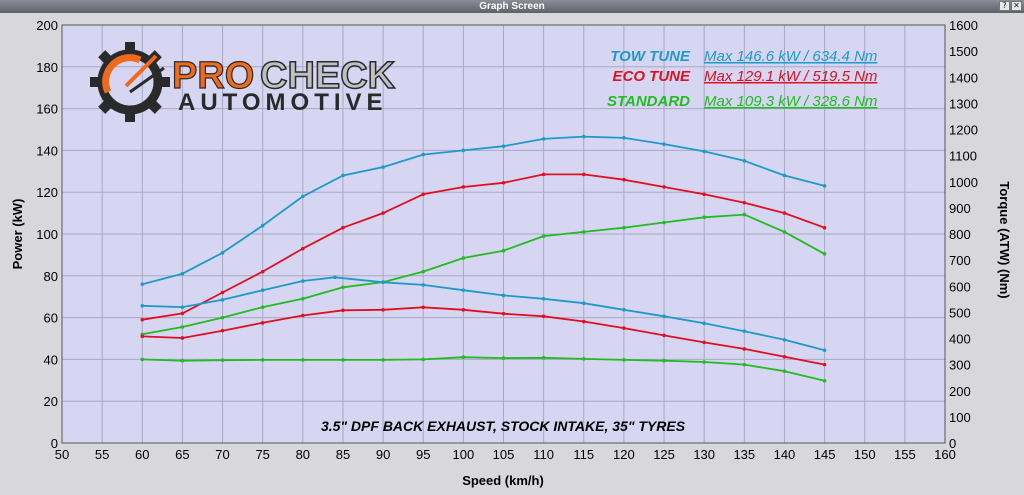 This screenshot has height=495, width=1024. I want to click on x-tick-label: 75, so click(262, 454).